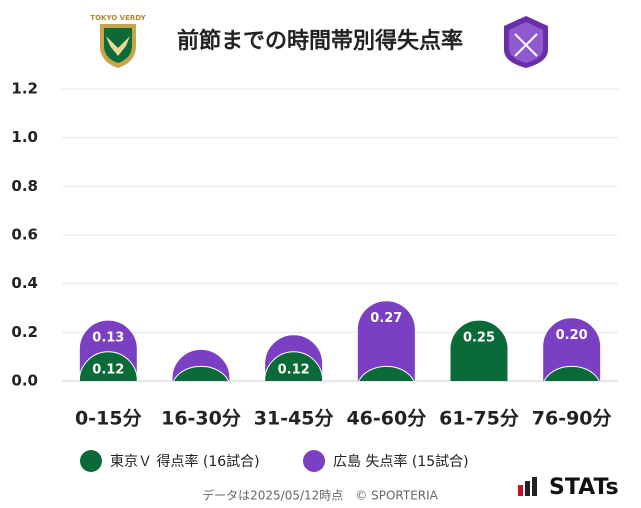 The height and width of the screenshot is (508, 641). Describe the element at coordinates (118, 41) in the screenshot. I see `verdy-logo: TOKYO VERDY` at that location.